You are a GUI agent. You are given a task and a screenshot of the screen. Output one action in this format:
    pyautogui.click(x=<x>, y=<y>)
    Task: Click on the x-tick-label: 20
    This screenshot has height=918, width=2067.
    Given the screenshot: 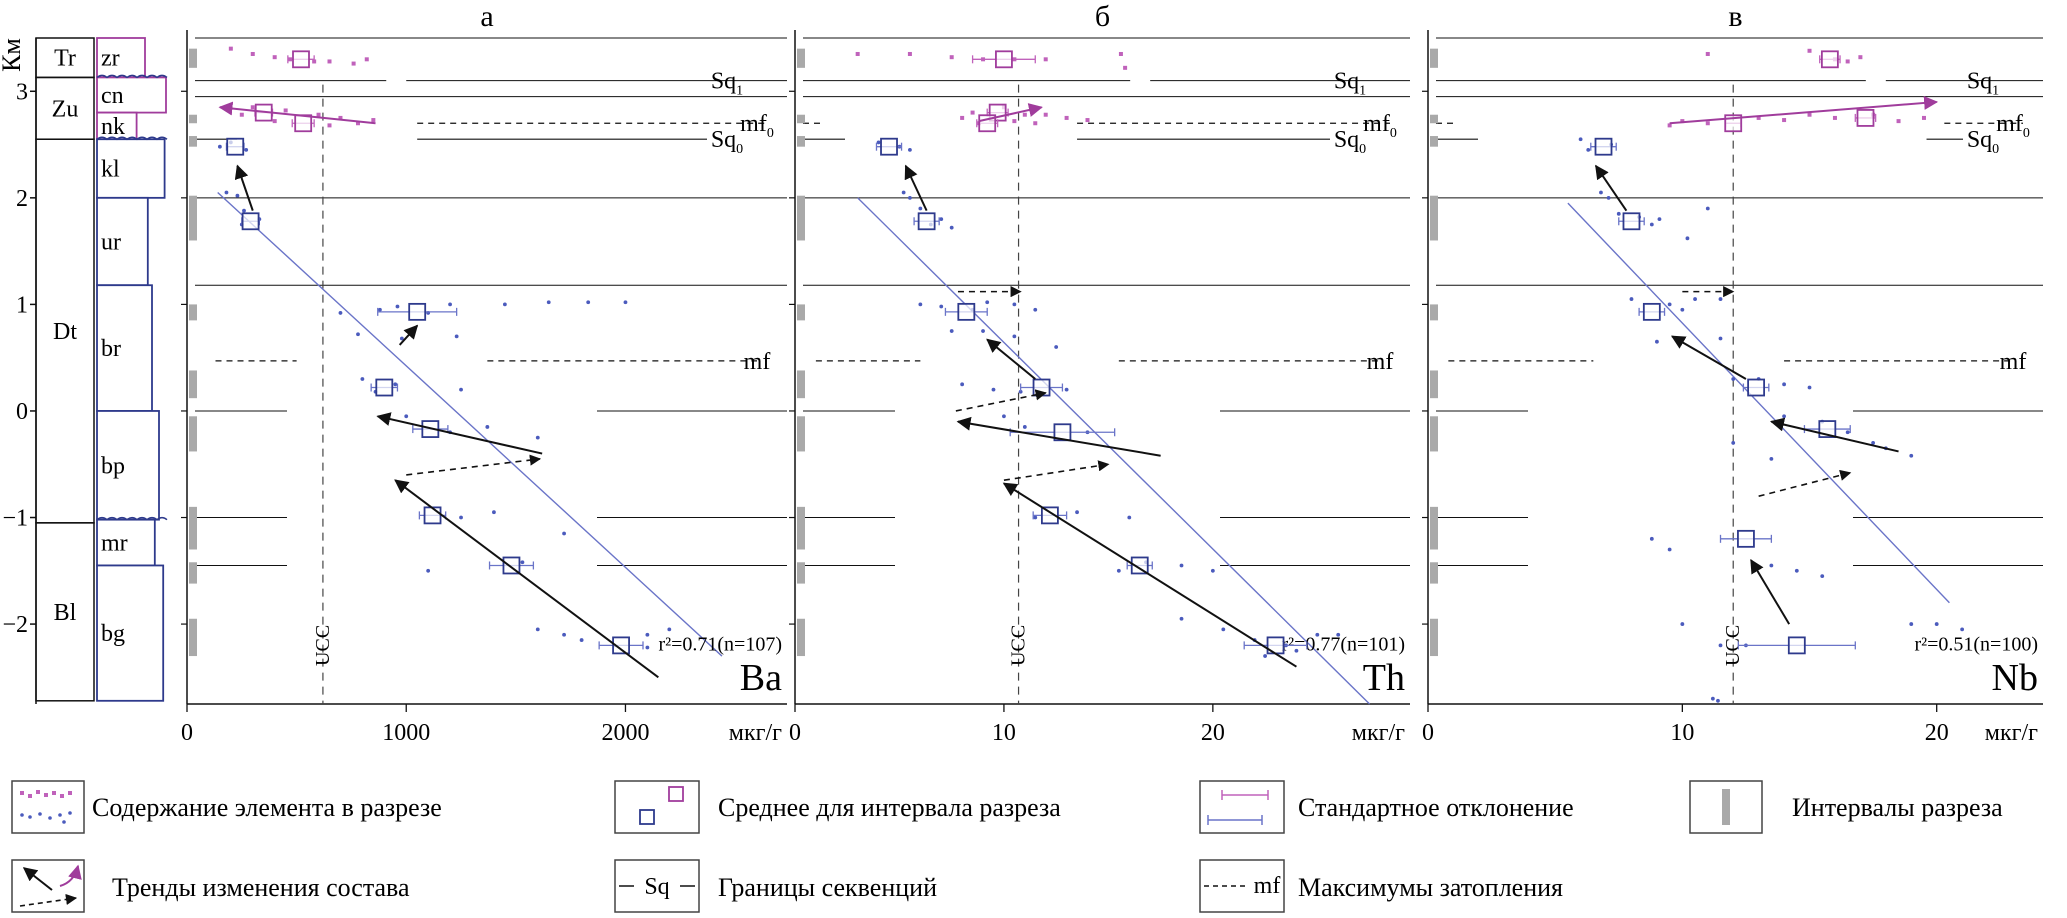 What is the action you would take?
    pyautogui.click(x=1937, y=733)
    